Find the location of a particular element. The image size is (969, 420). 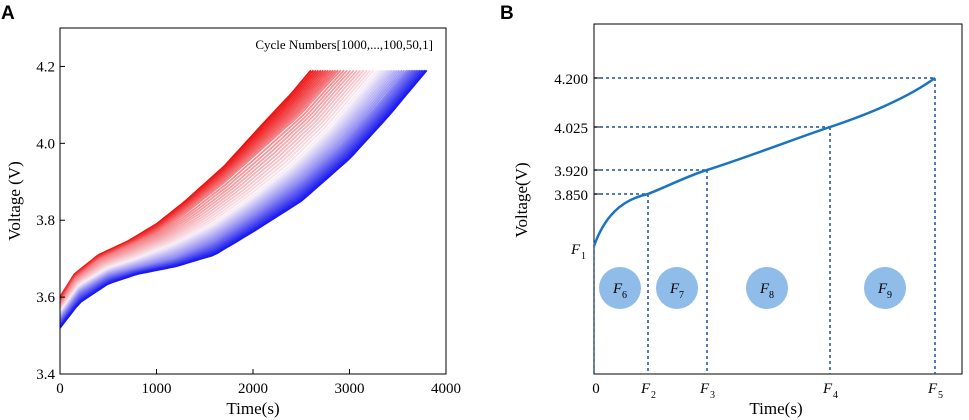

panel-a-letter: A is located at coordinates (8, 13).